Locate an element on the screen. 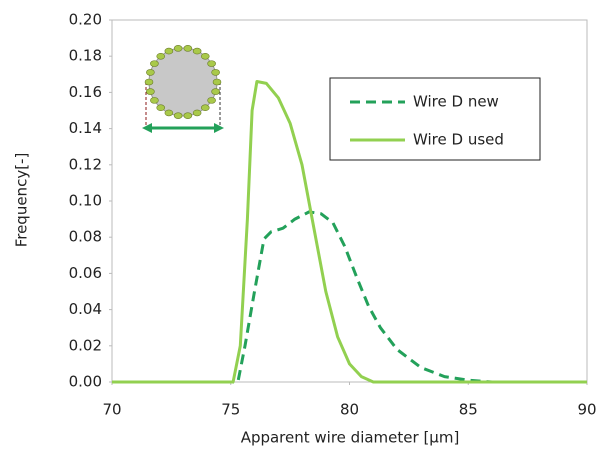 This screenshot has width=599, height=457. y-tick-label: 0.10 is located at coordinates (85, 201).